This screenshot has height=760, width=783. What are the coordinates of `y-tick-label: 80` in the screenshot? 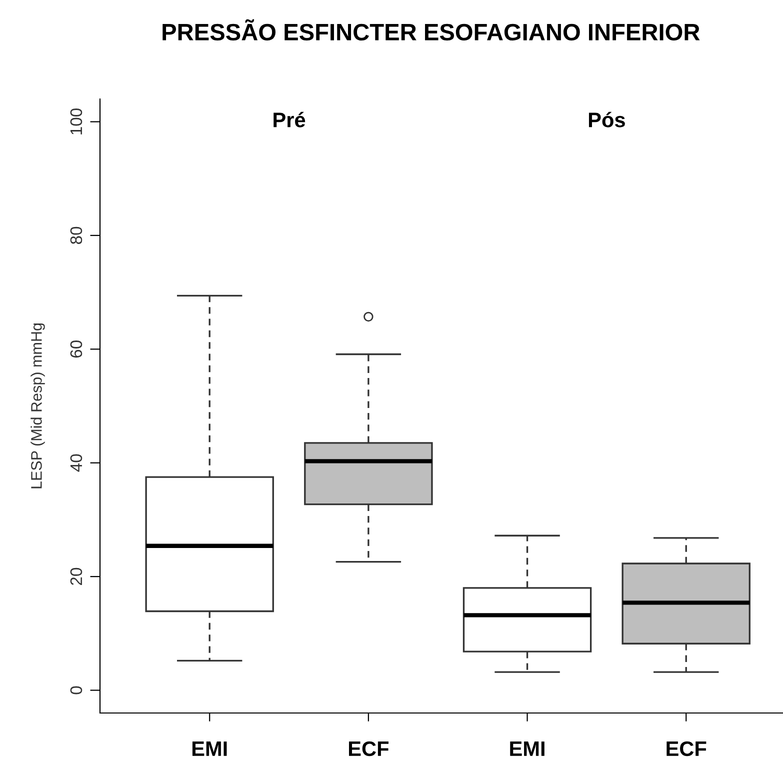 It's located at (76, 235).